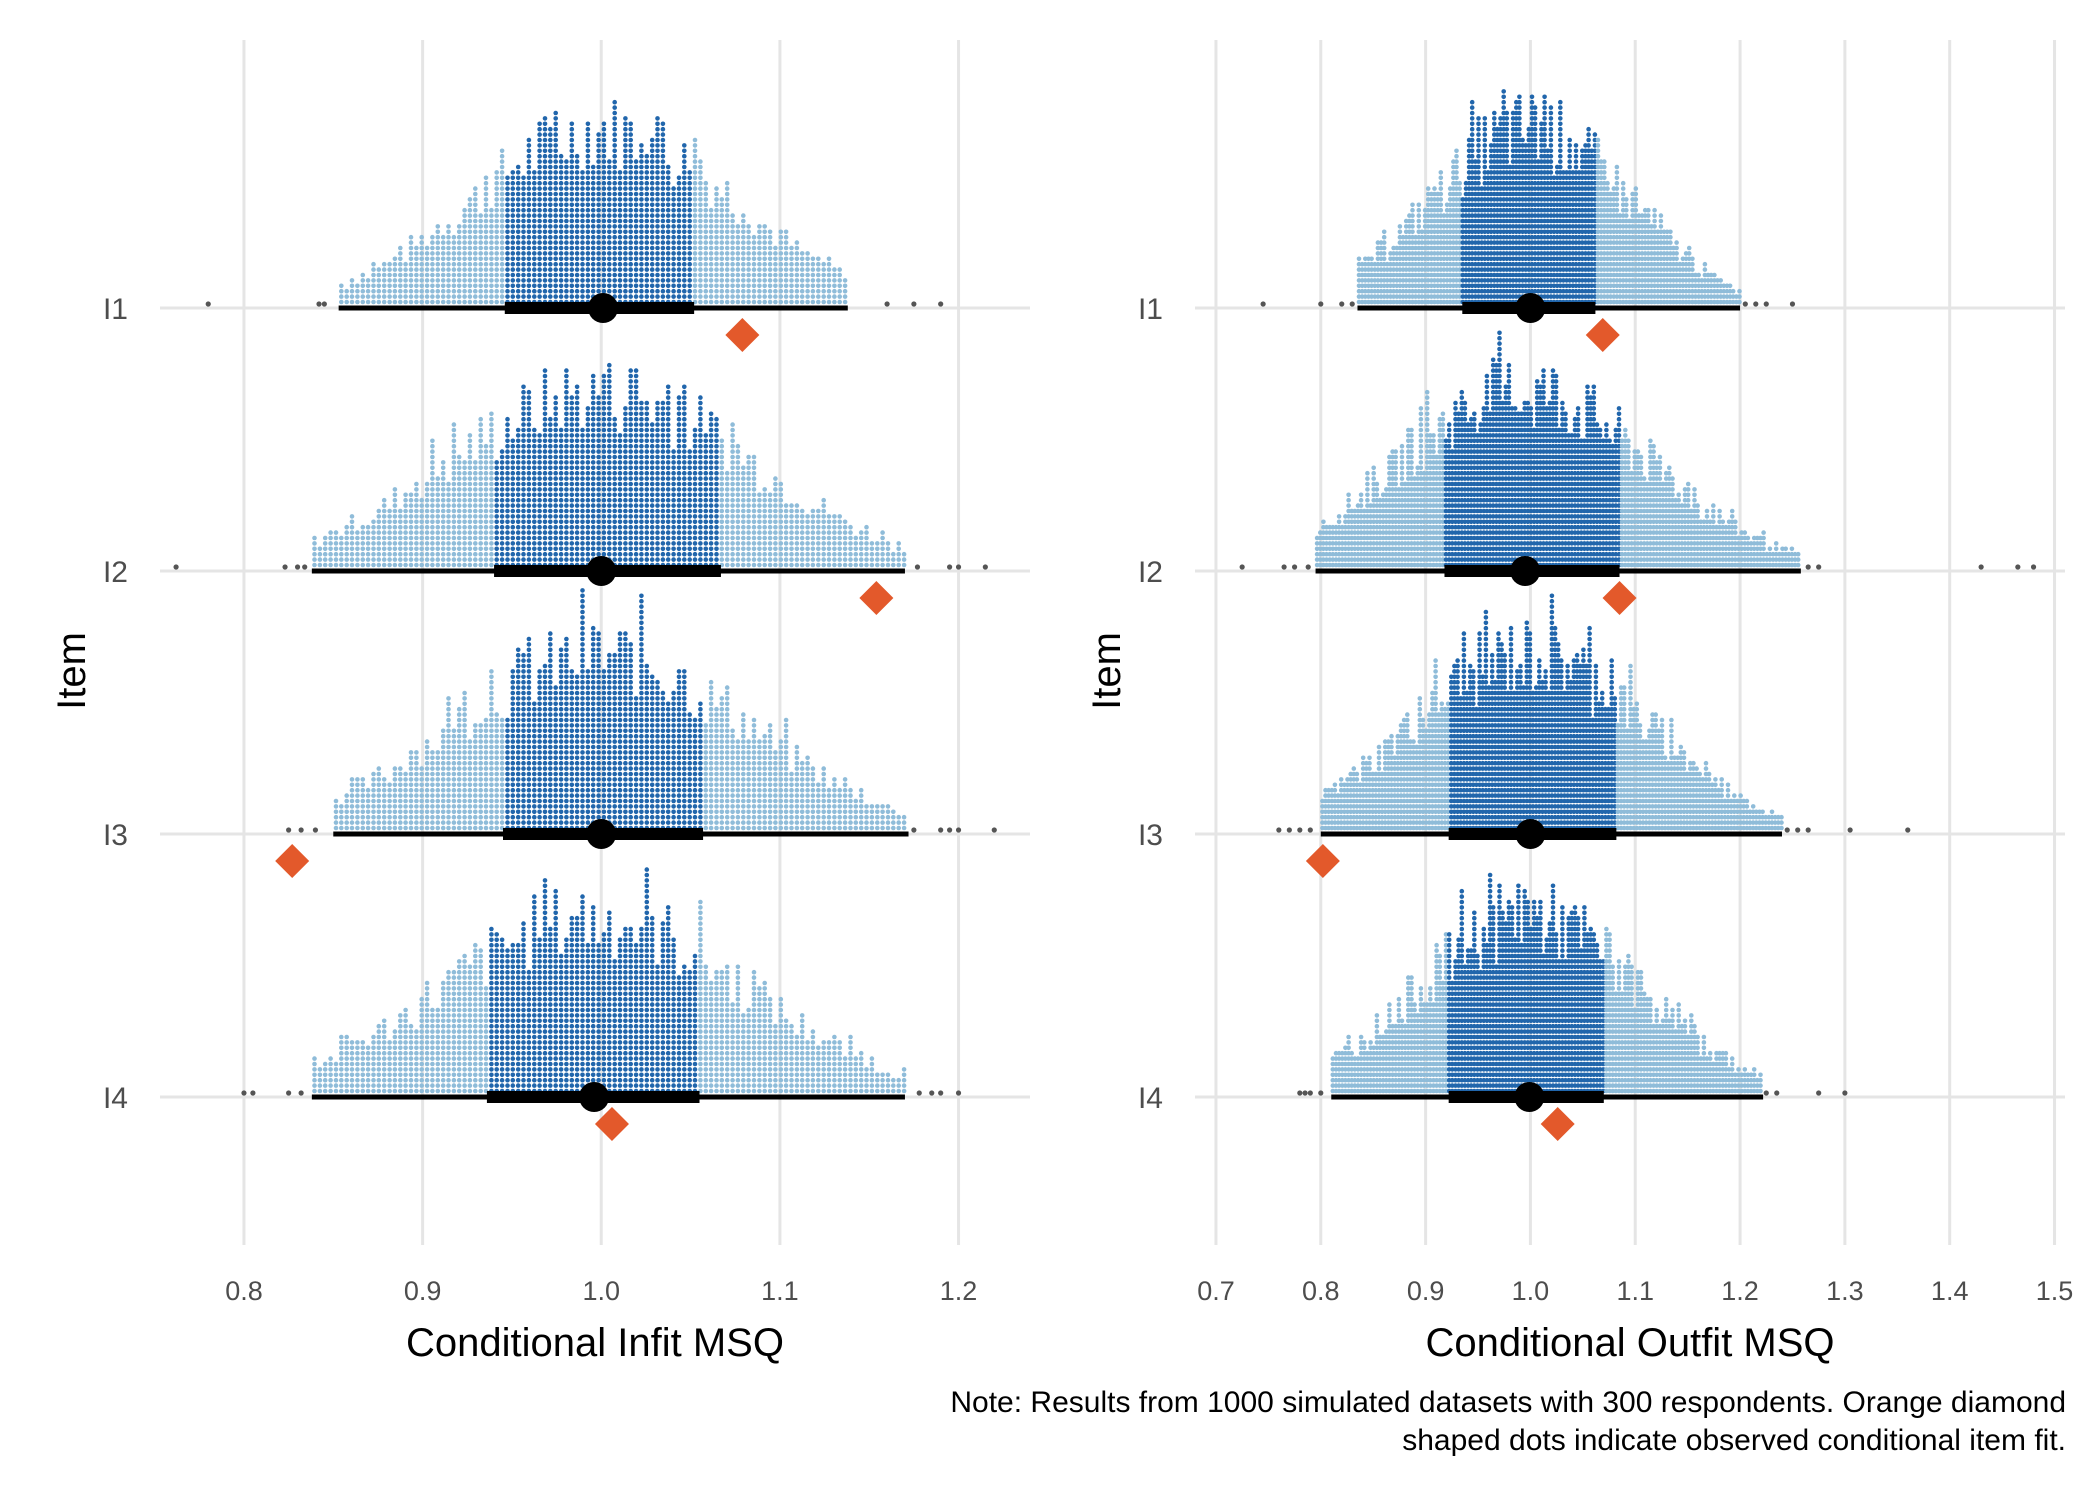 The height and width of the screenshot is (1500, 2100). Describe the element at coordinates (297, 567) in the screenshot. I see `dot-outlier` at that location.